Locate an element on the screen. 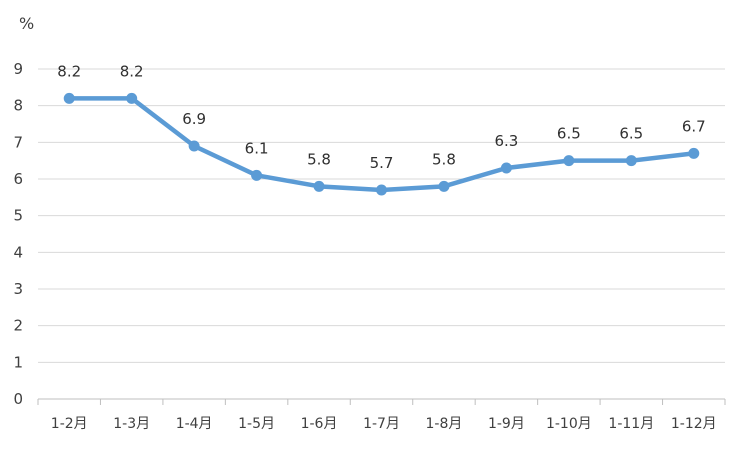  y-tick-label: 8 is located at coordinates (18, 106).